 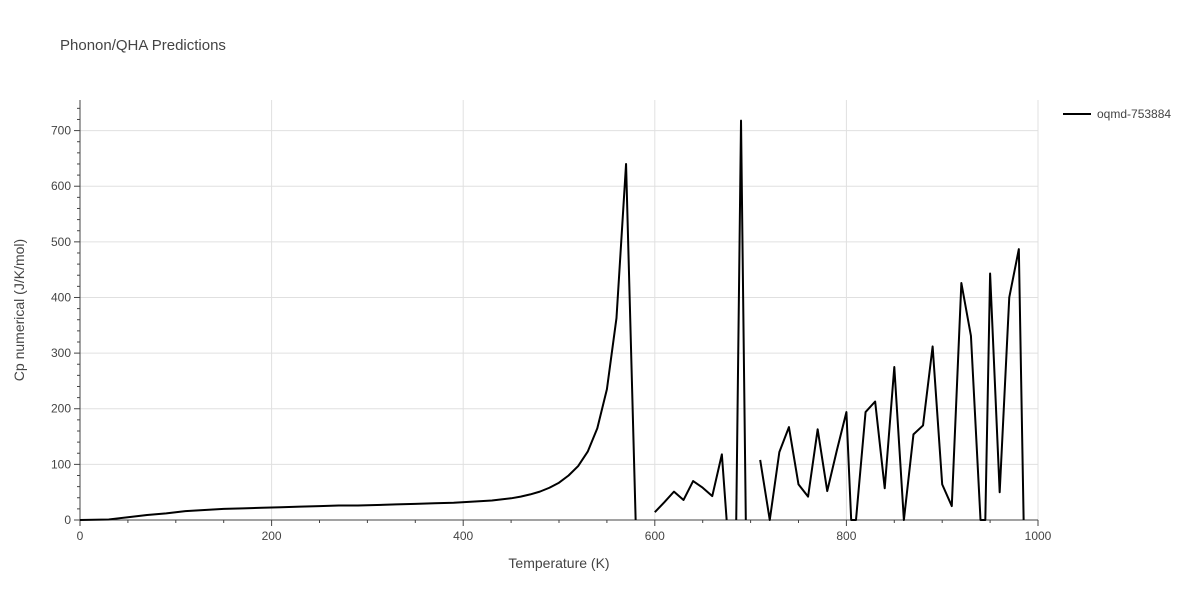 I want to click on x-tick-label: 0, so click(x=80, y=536).